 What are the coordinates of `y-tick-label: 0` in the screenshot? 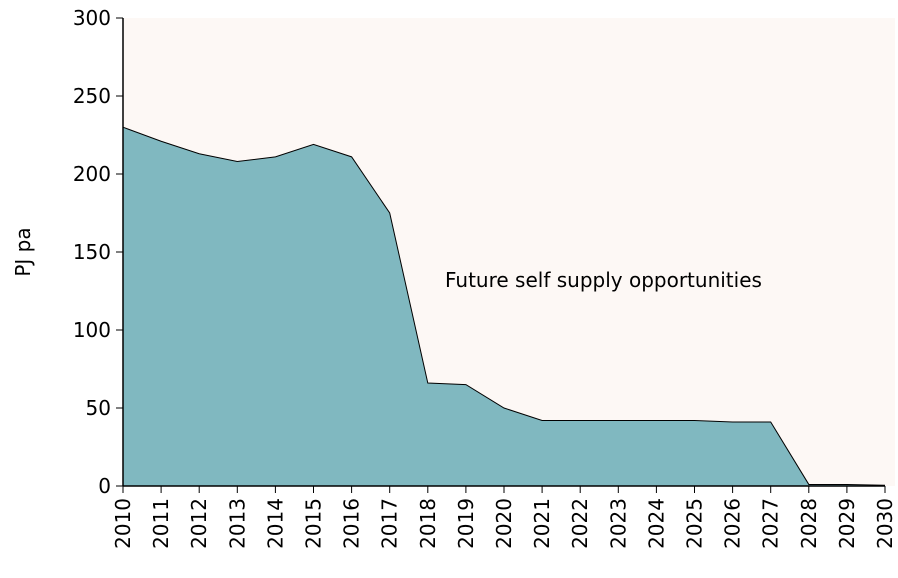 It's located at (104, 486).